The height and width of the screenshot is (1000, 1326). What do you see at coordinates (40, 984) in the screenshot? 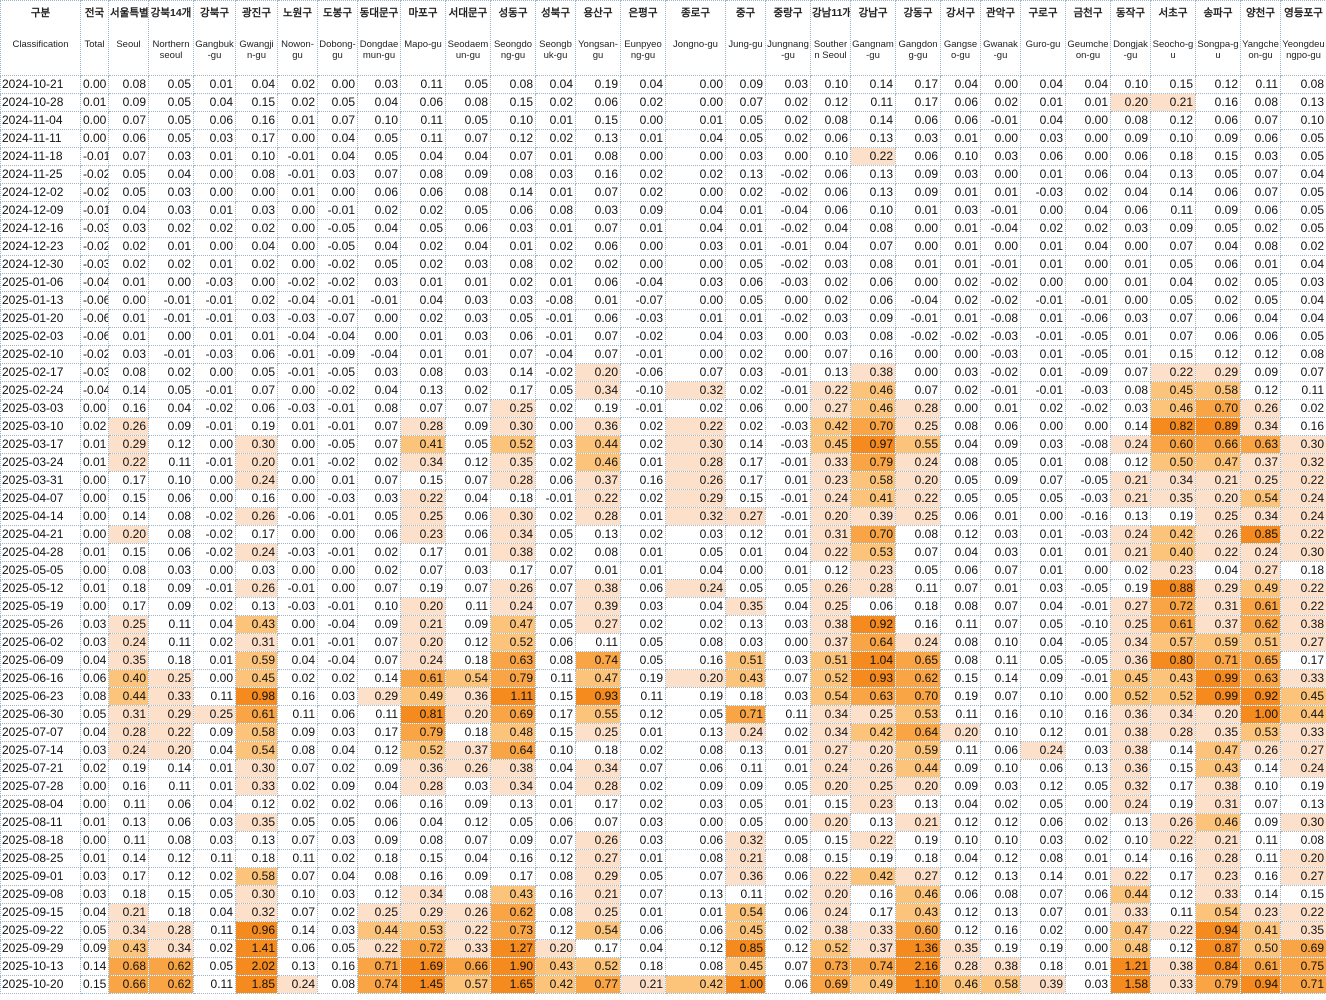
I see `date-cell: 2025-10-20` at bounding box center [40, 984].